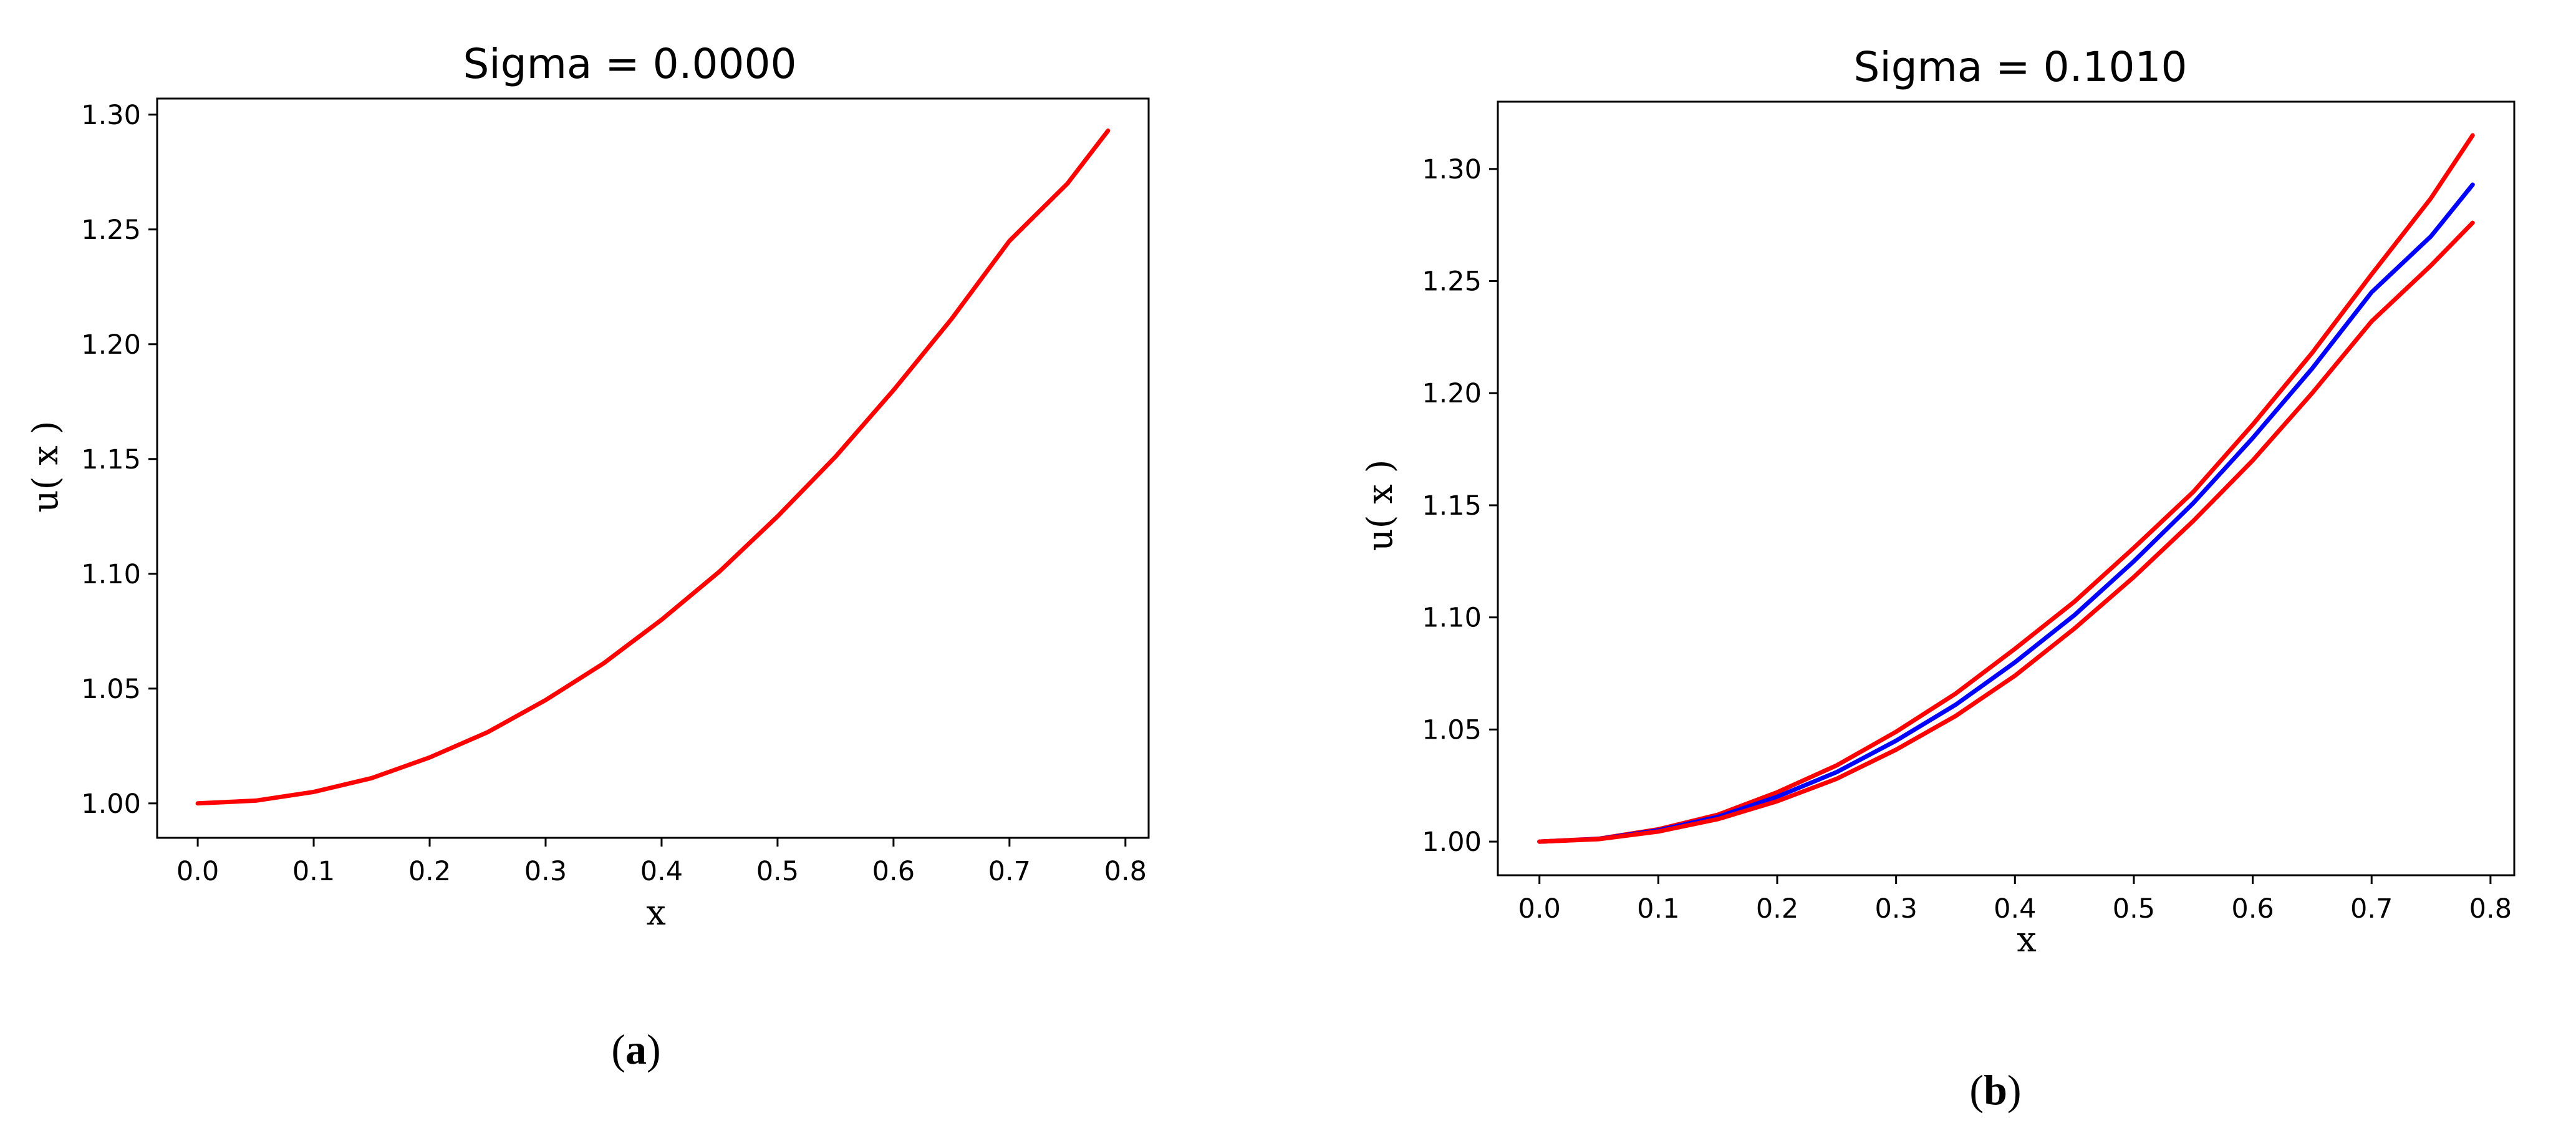 This screenshot has width=2576, height=1146. Describe the element at coordinates (2020, 67) in the screenshot. I see `chart-title: Sigma = 0.1010` at that location.